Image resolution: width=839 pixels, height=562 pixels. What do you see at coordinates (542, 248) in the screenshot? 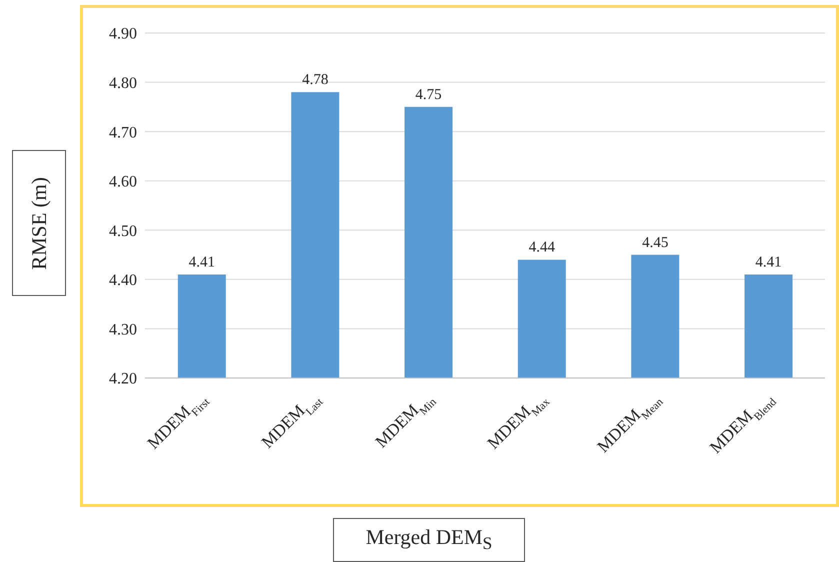
I see `data-label: 4.44` at bounding box center [542, 248].